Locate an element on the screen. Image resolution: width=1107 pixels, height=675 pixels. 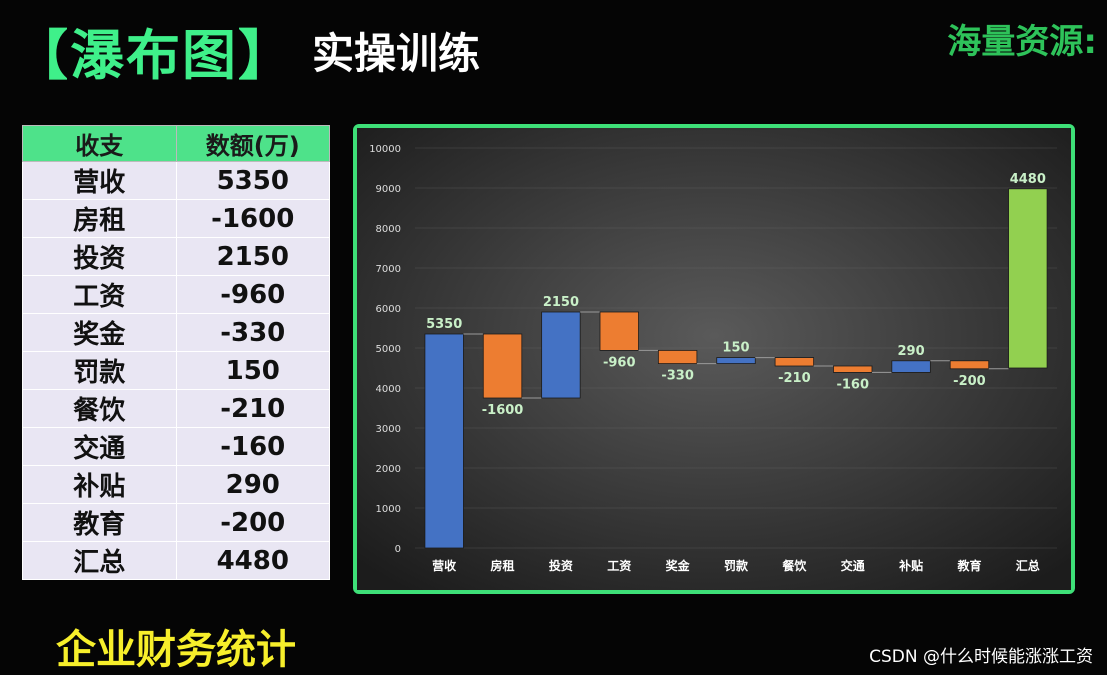
table-header-row: 收支 数额(万) is located at coordinates (176, 143).